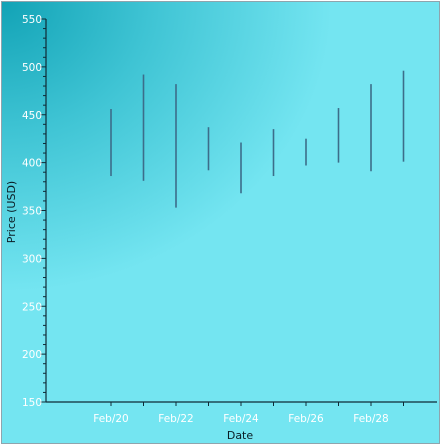  I want to click on x-tick-label: Feb/24, so click(241, 419).